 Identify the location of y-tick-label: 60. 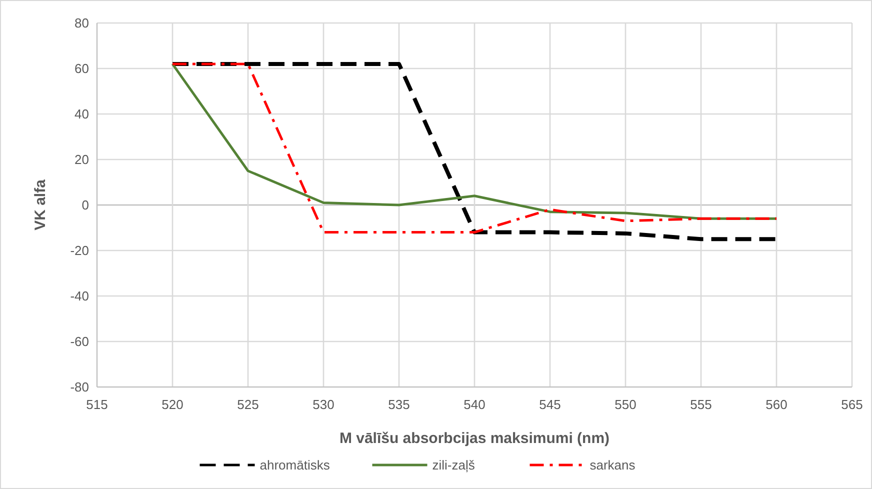
(81, 68).